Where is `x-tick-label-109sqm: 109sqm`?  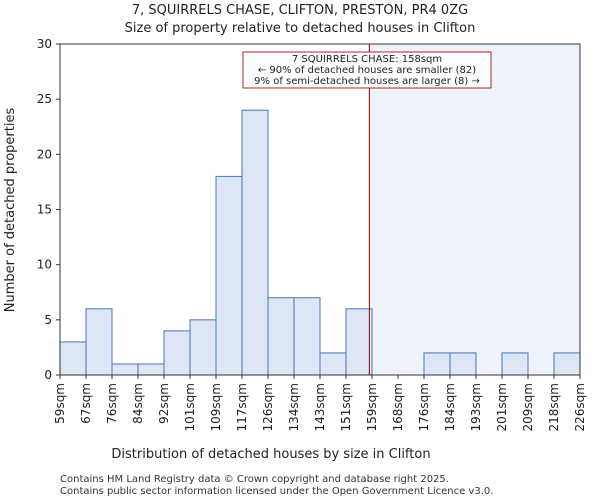 x-tick-label-109sqm: 109sqm is located at coordinates (216, 407).